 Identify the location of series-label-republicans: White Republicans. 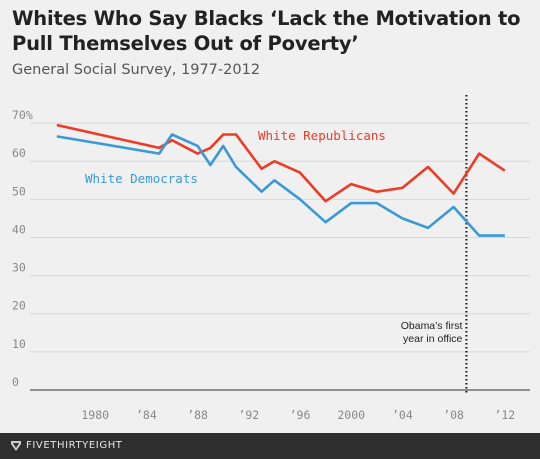
(322, 135).